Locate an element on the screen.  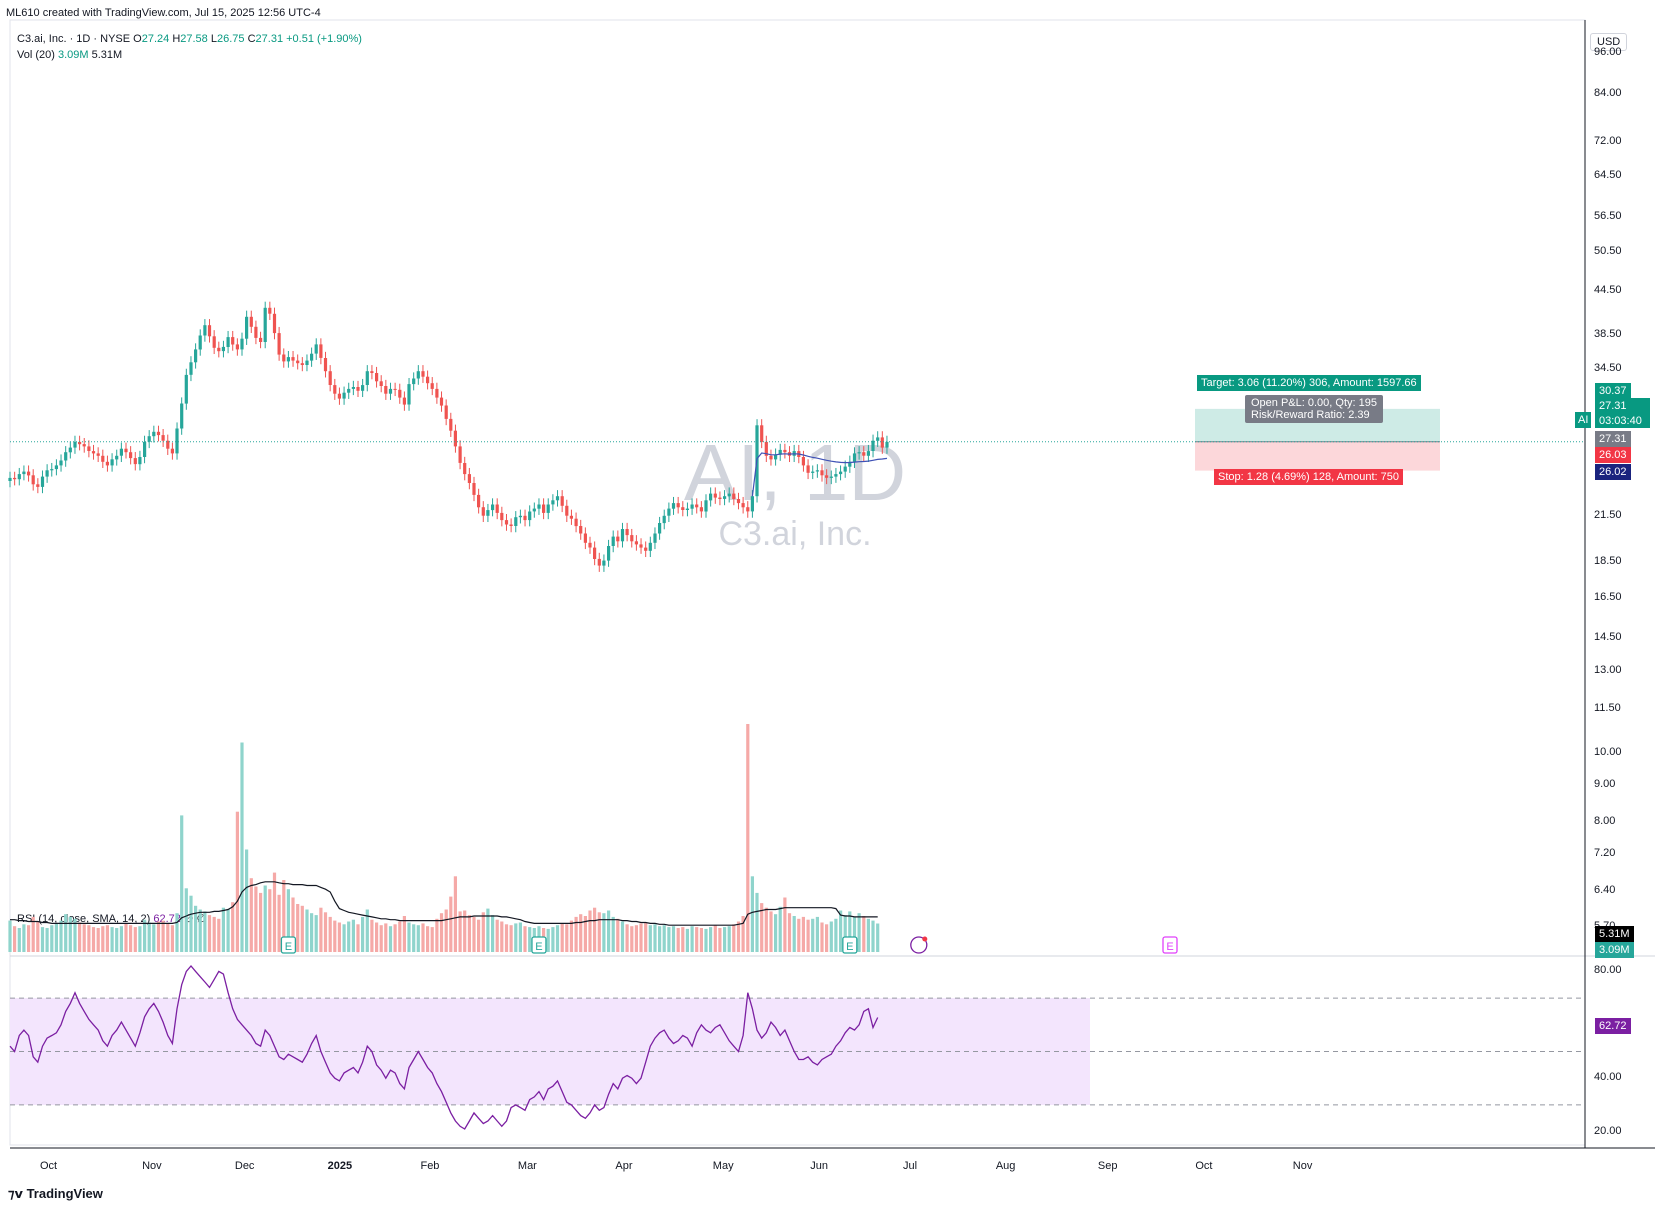
time-tick-label: Jul is located at coordinates (910, 1166).